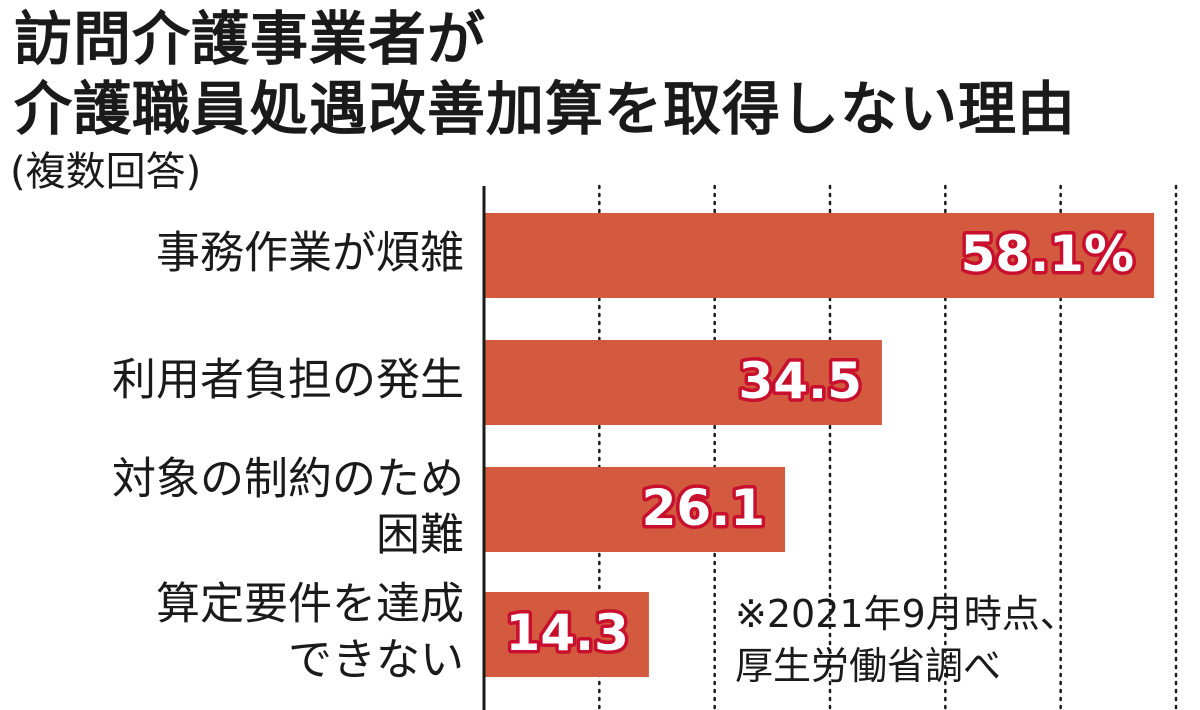 This screenshot has width=1200, height=710. Describe the element at coordinates (288, 479) in the screenshot. I see `category-label-3-line-1: 対象の制約のため` at that location.